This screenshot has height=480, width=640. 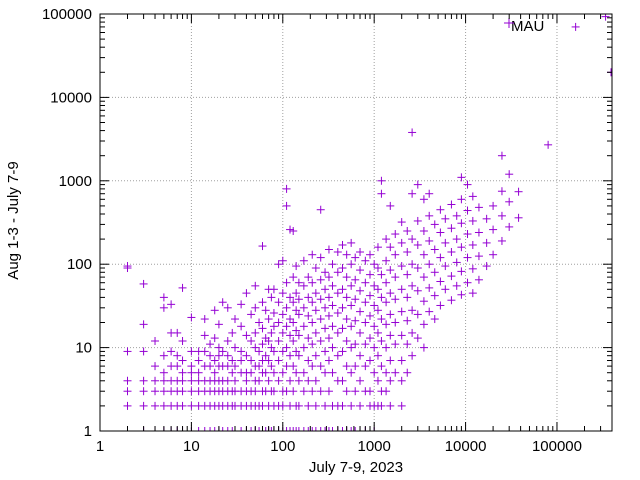 What do you see at coordinates (466, 446) in the screenshot?
I see `x-tick-label: 10000` at bounding box center [466, 446].